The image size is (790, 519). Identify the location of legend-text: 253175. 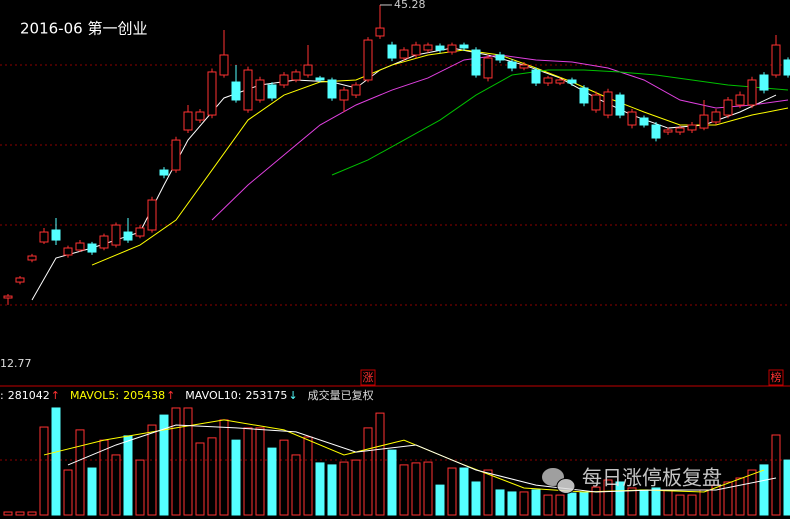
(266, 395).